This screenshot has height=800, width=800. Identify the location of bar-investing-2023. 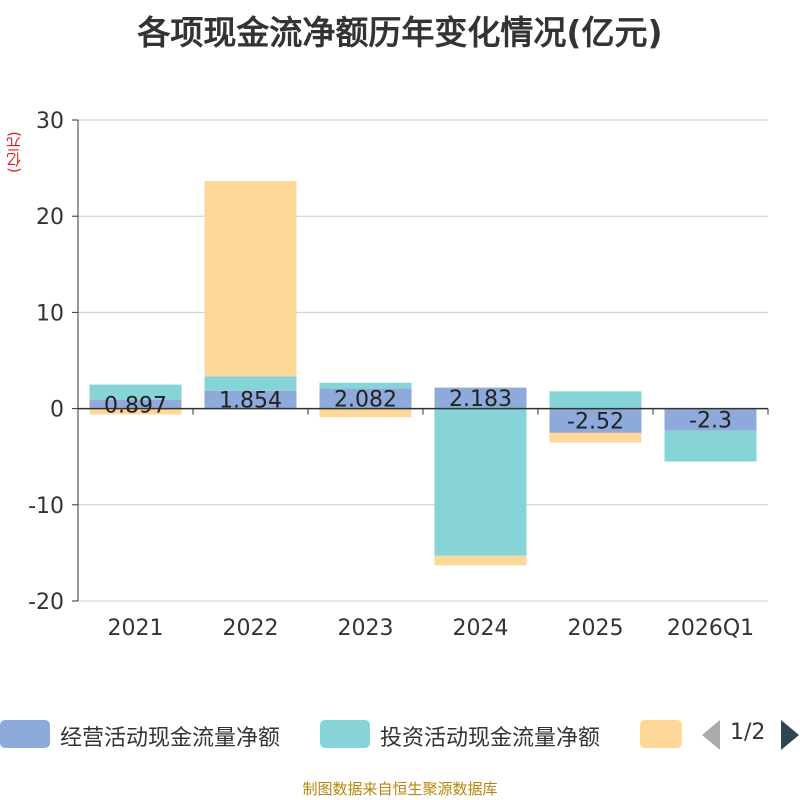
(365, 385).